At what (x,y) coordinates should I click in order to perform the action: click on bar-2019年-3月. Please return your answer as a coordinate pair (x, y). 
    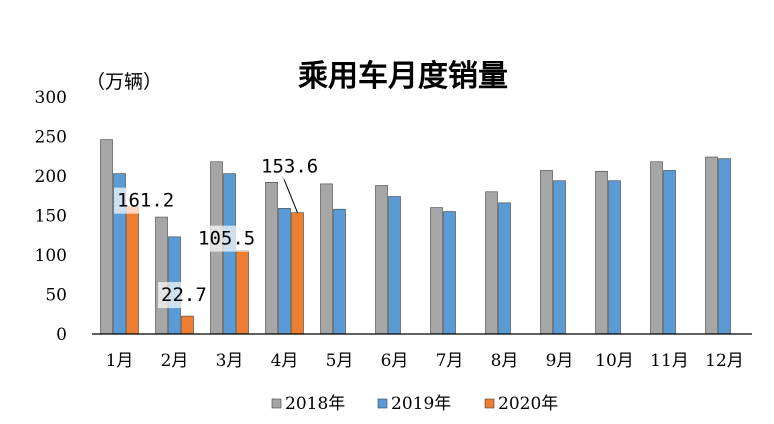
    Looking at the image, I should click on (229, 254).